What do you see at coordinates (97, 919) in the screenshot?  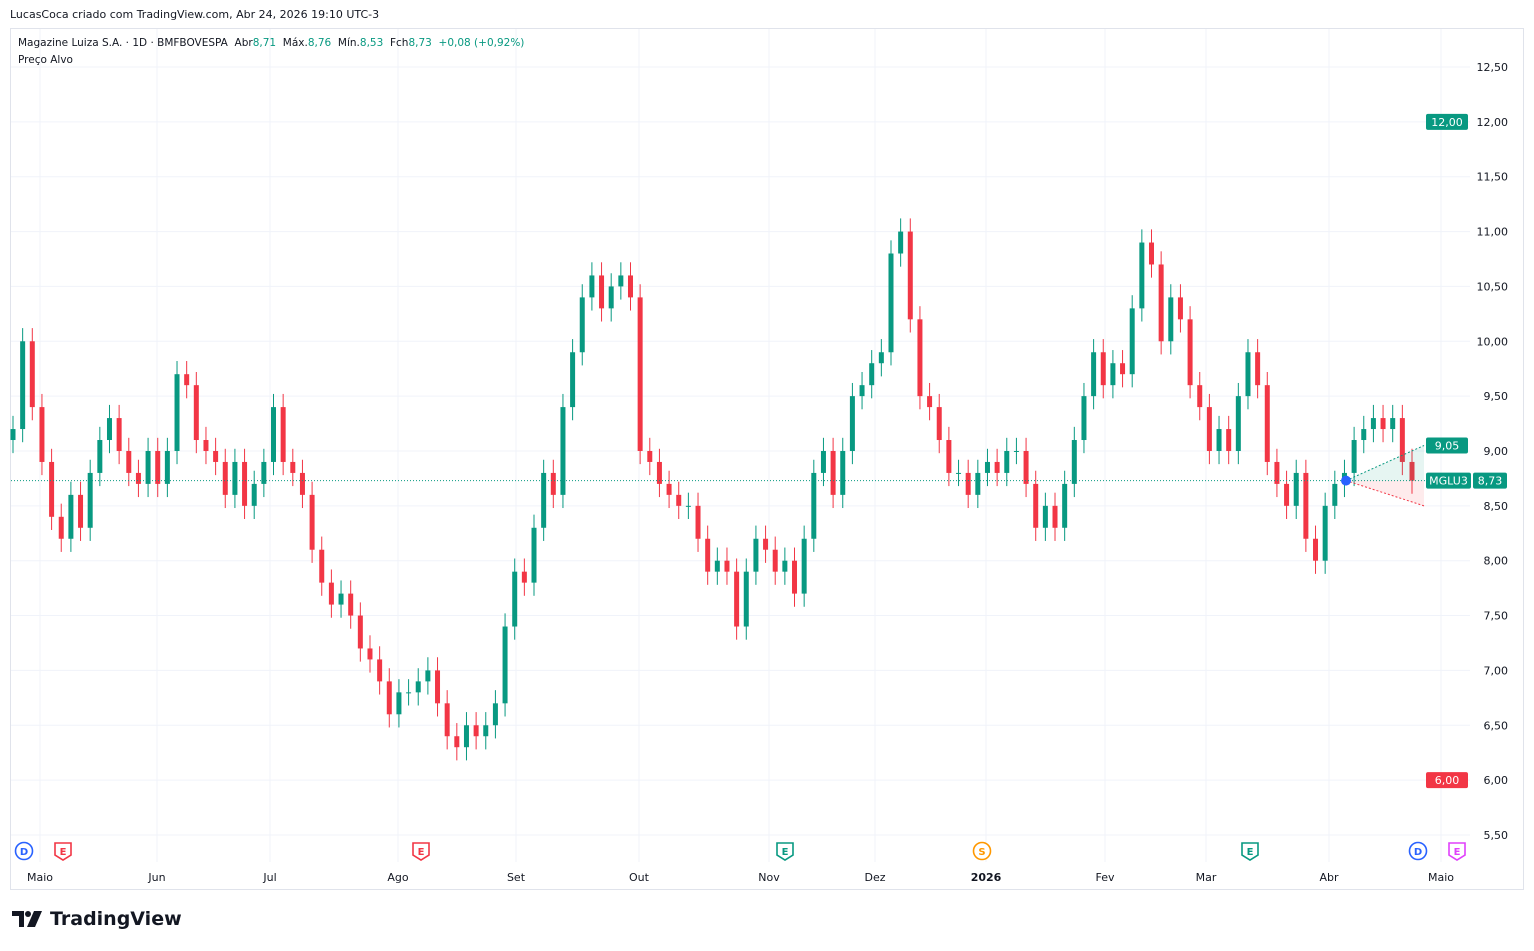 I see `tradingview-logo: TradingView` at bounding box center [97, 919].